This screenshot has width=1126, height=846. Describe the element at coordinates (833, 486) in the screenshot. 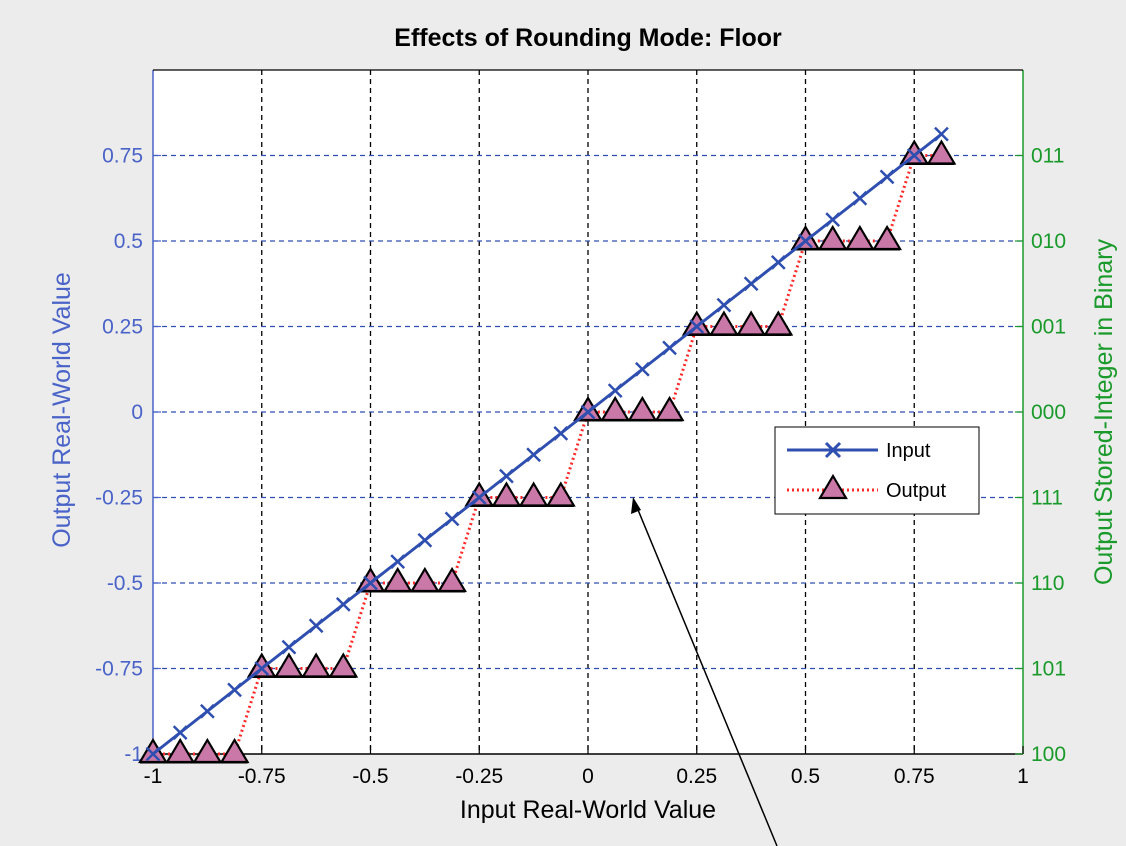

I see `legend-output-marker` at that location.